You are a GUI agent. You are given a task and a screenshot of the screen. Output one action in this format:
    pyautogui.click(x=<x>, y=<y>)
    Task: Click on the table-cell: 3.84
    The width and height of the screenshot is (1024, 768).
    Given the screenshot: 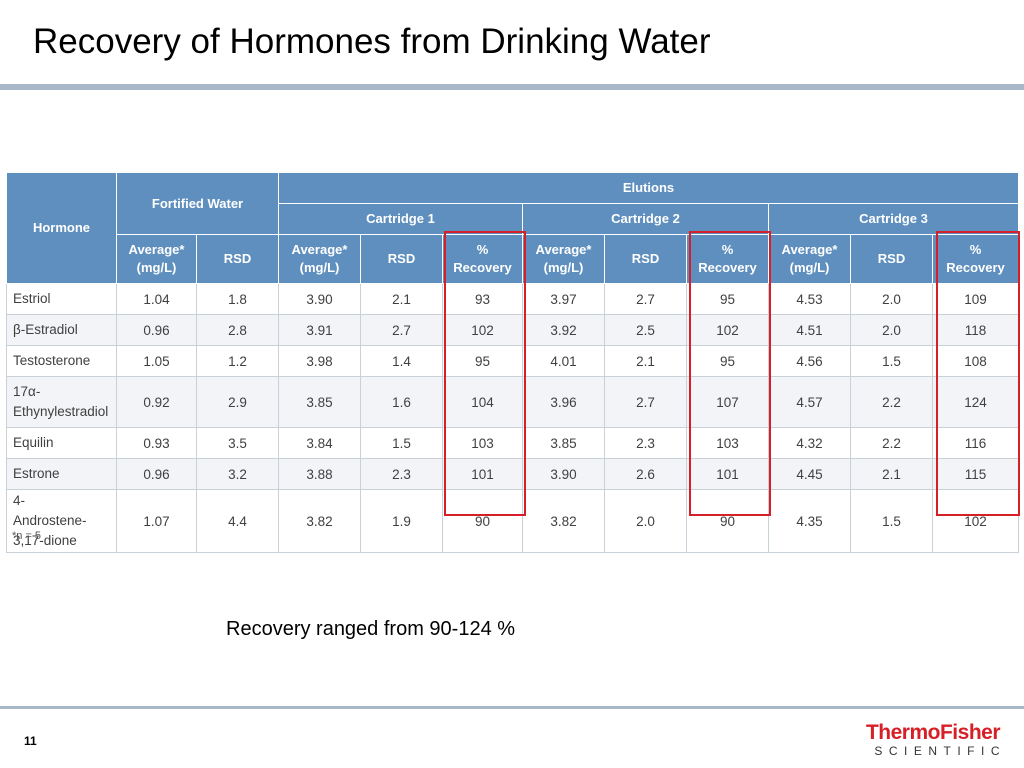 What is the action you would take?
    pyautogui.click(x=319, y=443)
    